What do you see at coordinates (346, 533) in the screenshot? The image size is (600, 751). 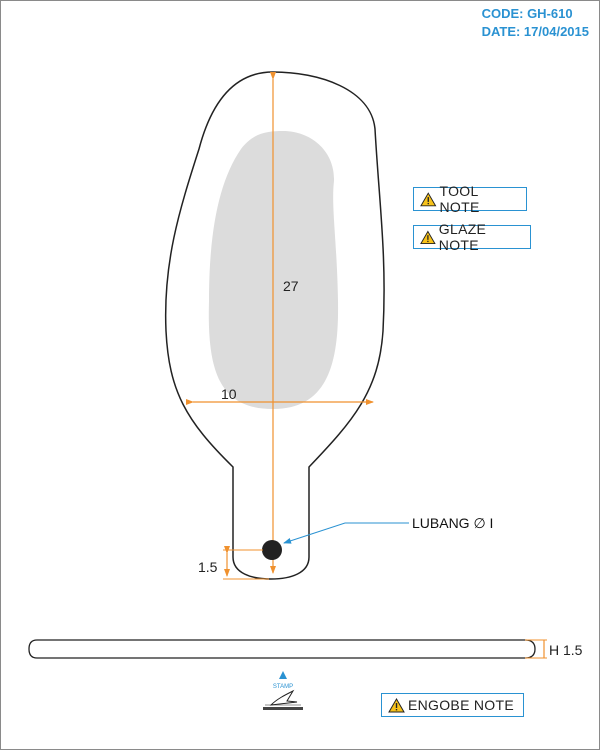 I see `hole-leader` at bounding box center [346, 533].